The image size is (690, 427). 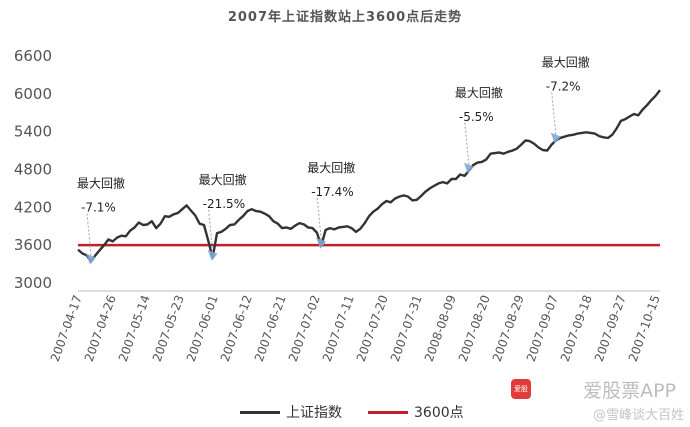 What do you see at coordinates (202, 328) in the screenshot?
I see `x-tick-label: 2007-06-01` at bounding box center [202, 328].